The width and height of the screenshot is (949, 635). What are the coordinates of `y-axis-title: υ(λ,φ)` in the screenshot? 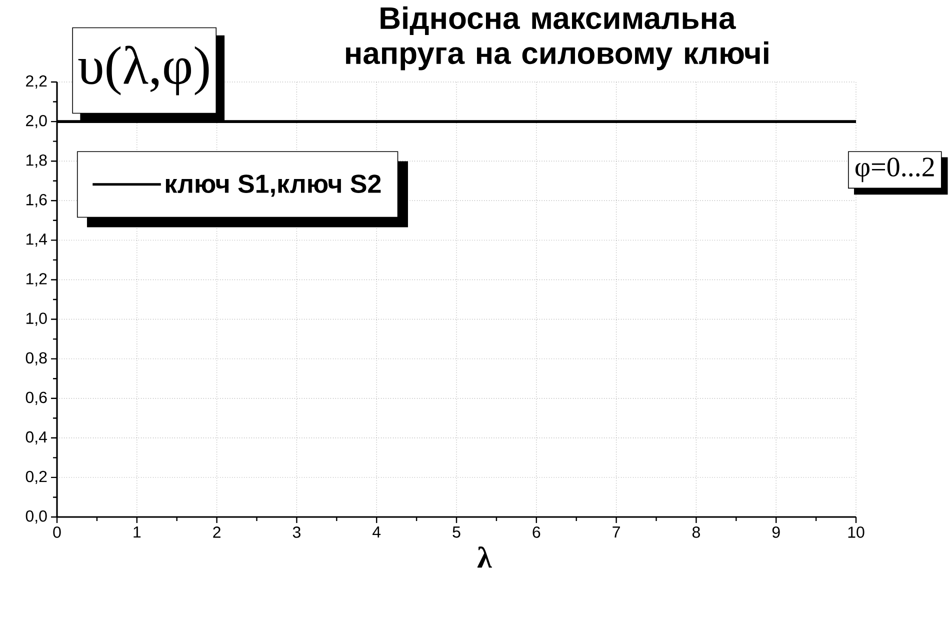 It's located at (143, 71).